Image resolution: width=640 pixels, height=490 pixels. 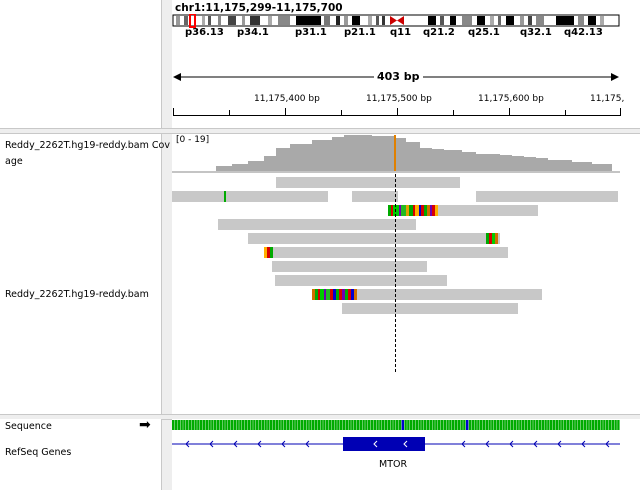 I want to click on sequence-track-label: Sequence, so click(x=28, y=426).